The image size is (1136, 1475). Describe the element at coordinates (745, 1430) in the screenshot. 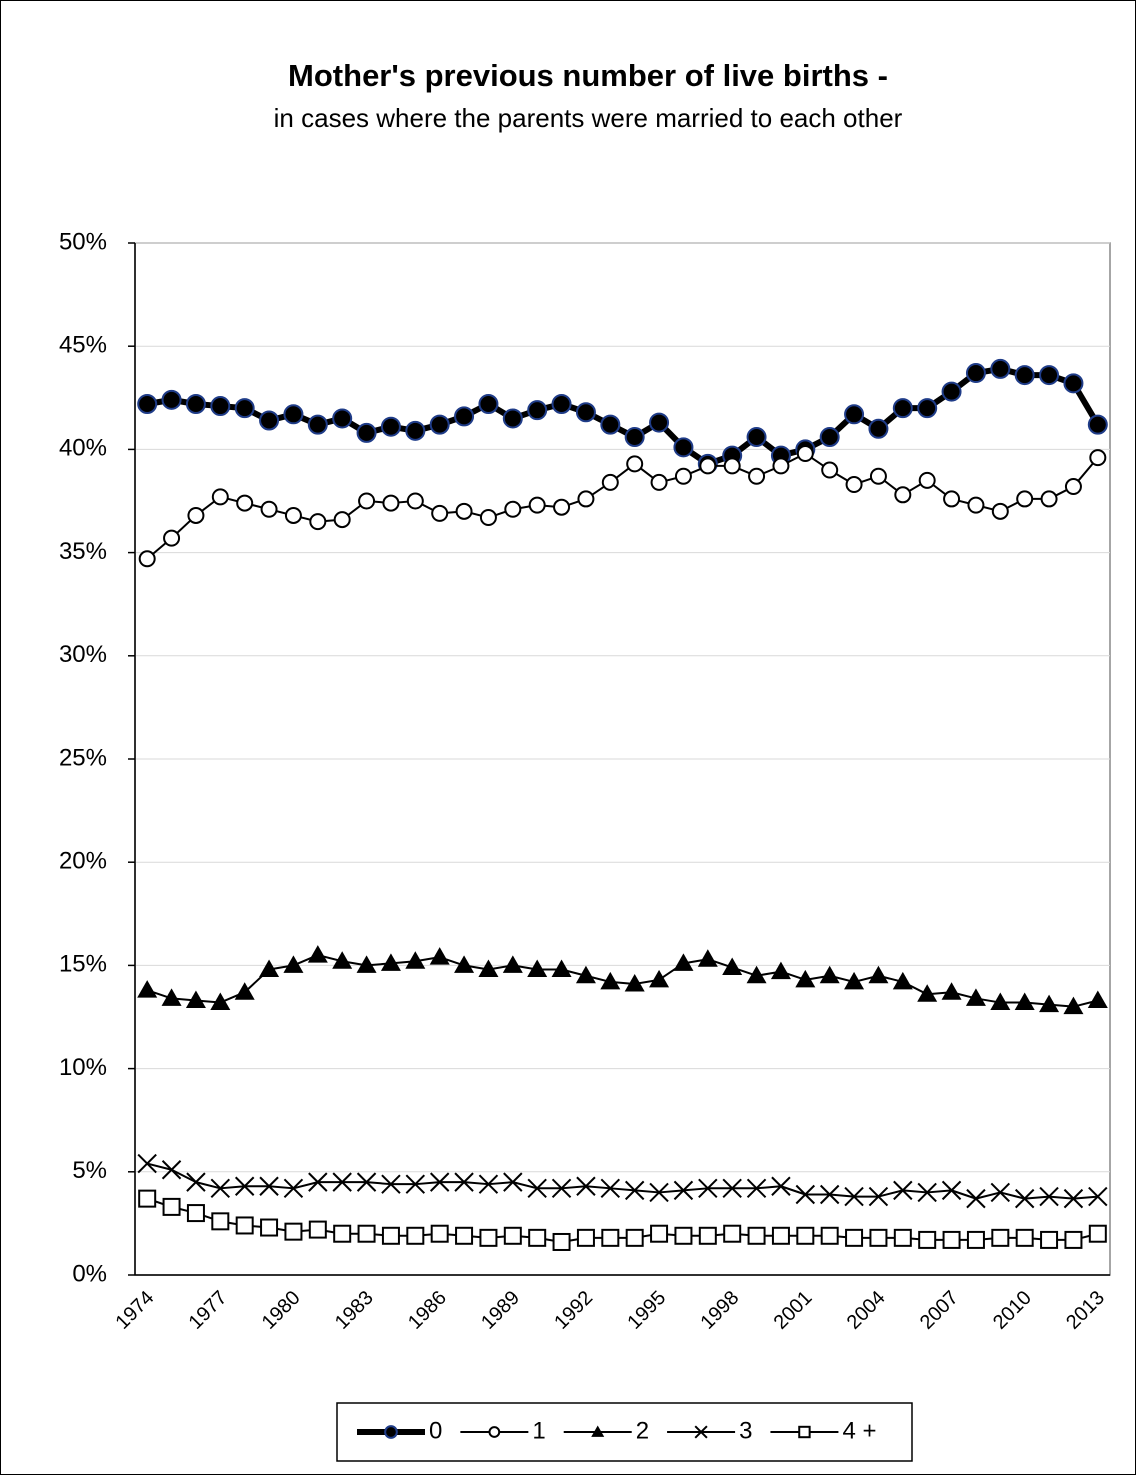

I see `legend-label: 3` at that location.